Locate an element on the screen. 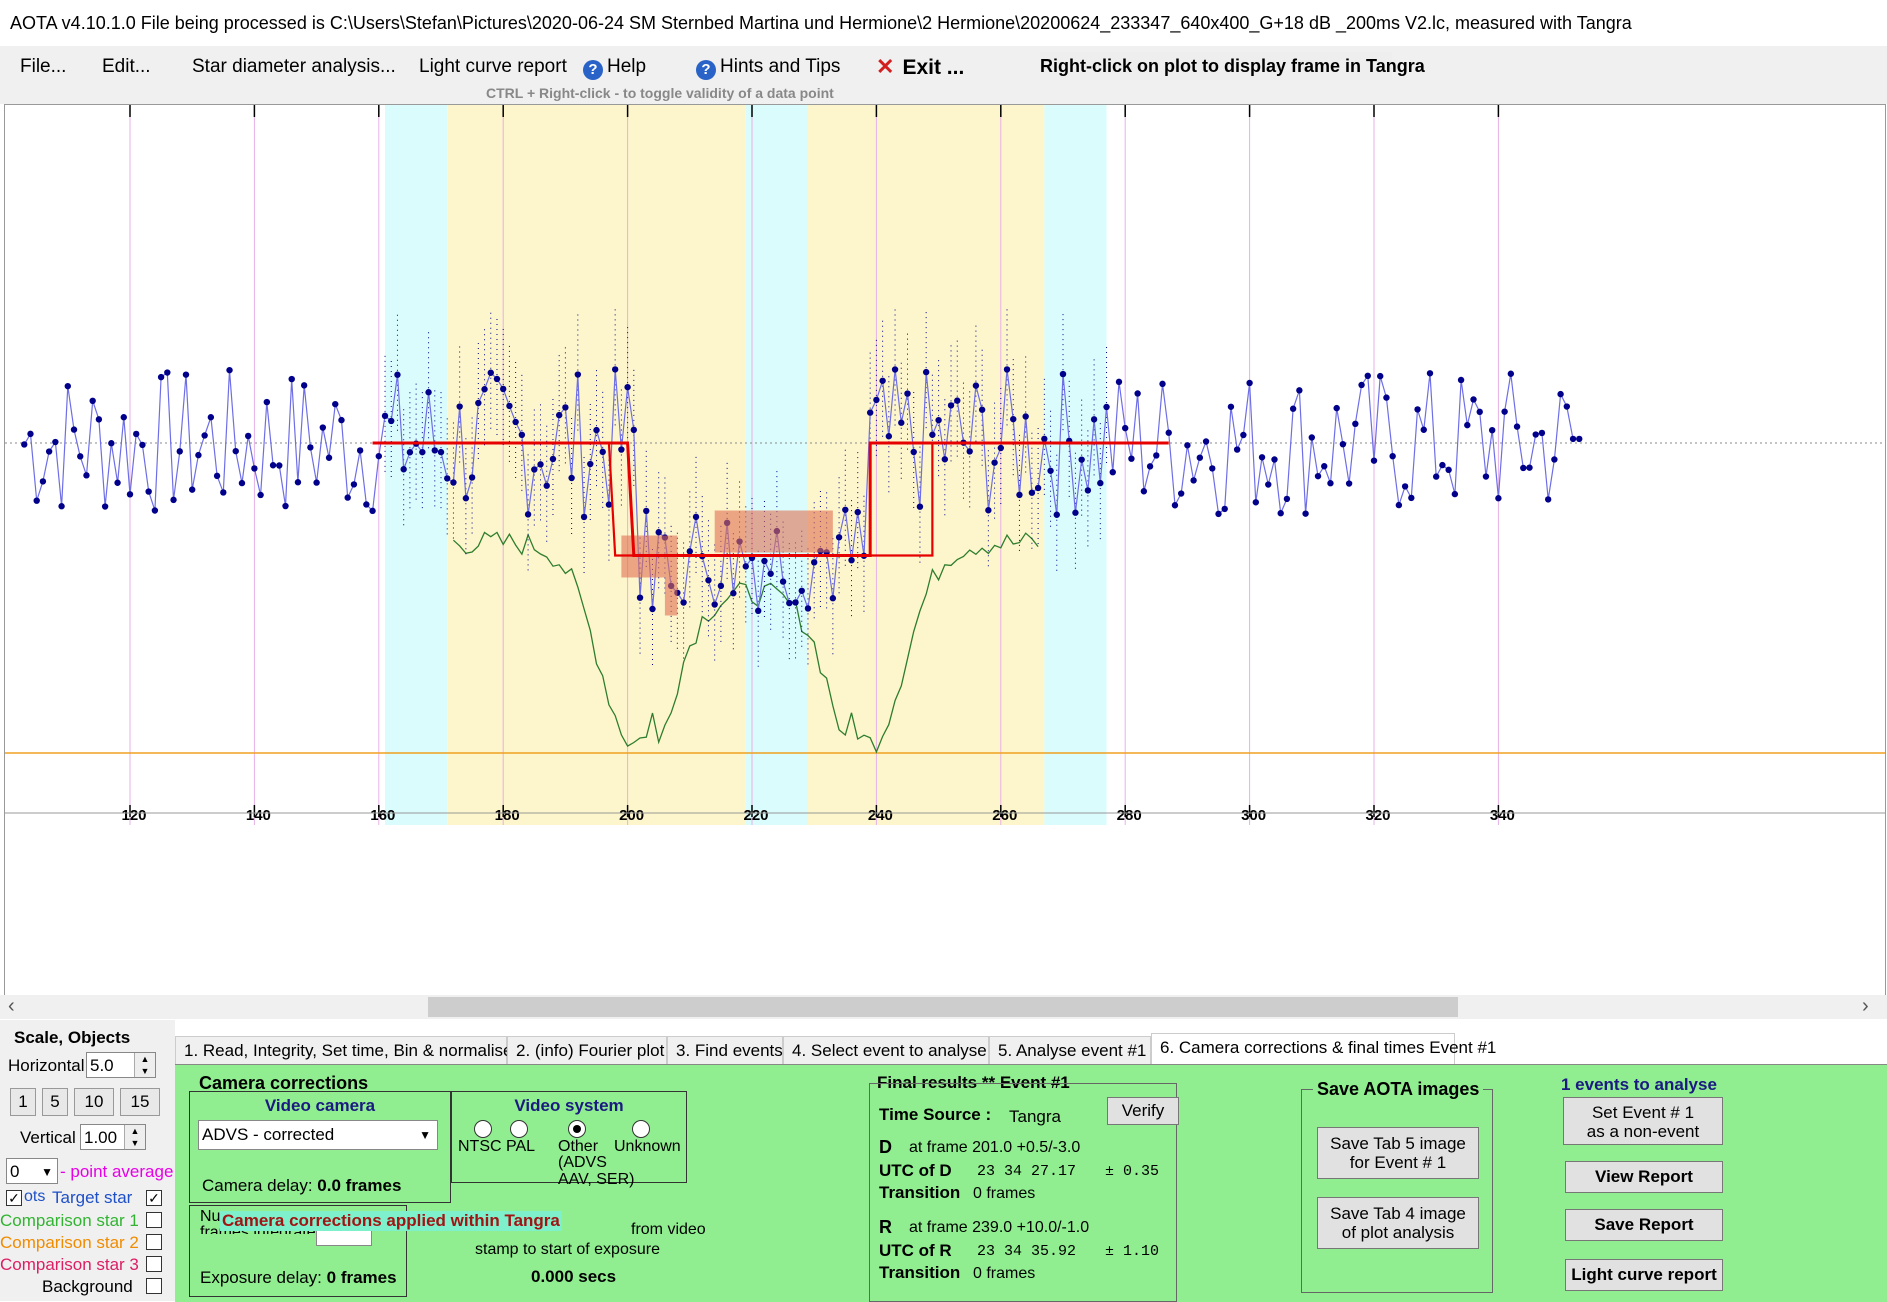  set-non-event-button: Set Event # 1 as a non-event is located at coordinates (1643, 1121).